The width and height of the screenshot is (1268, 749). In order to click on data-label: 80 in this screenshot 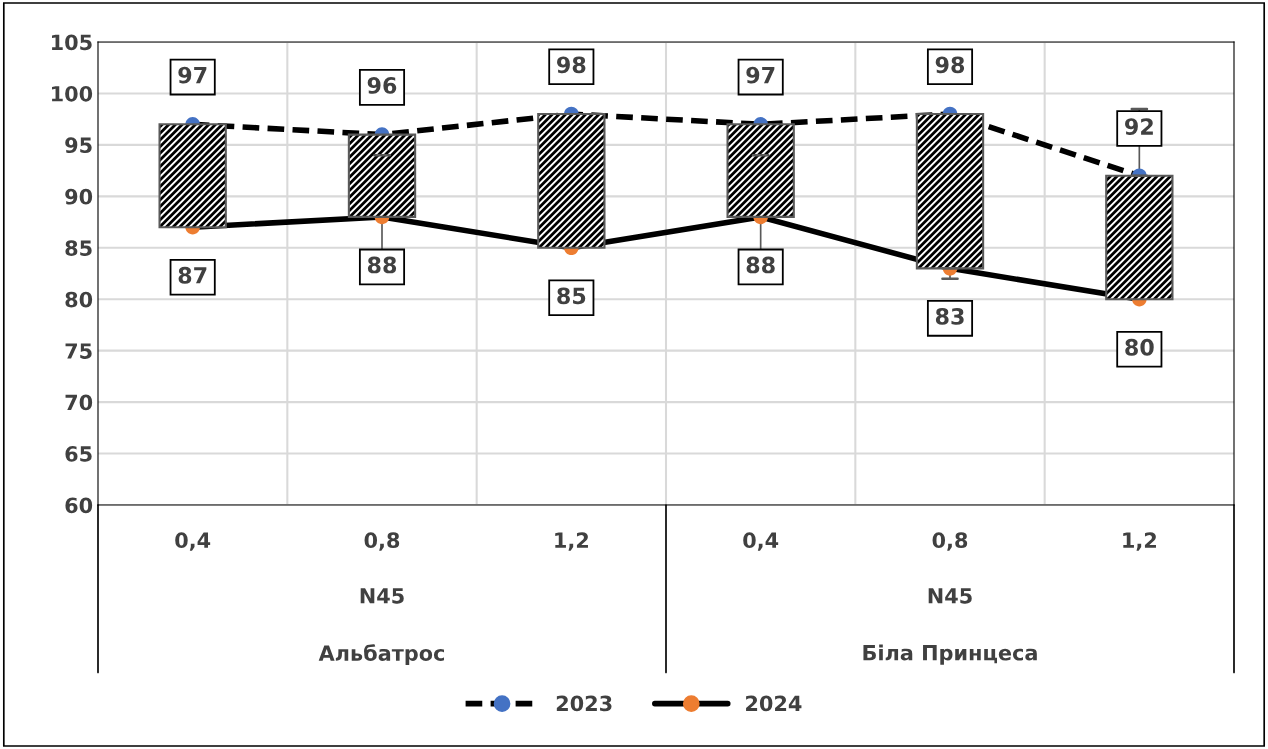, I will do `click(1139, 347)`.